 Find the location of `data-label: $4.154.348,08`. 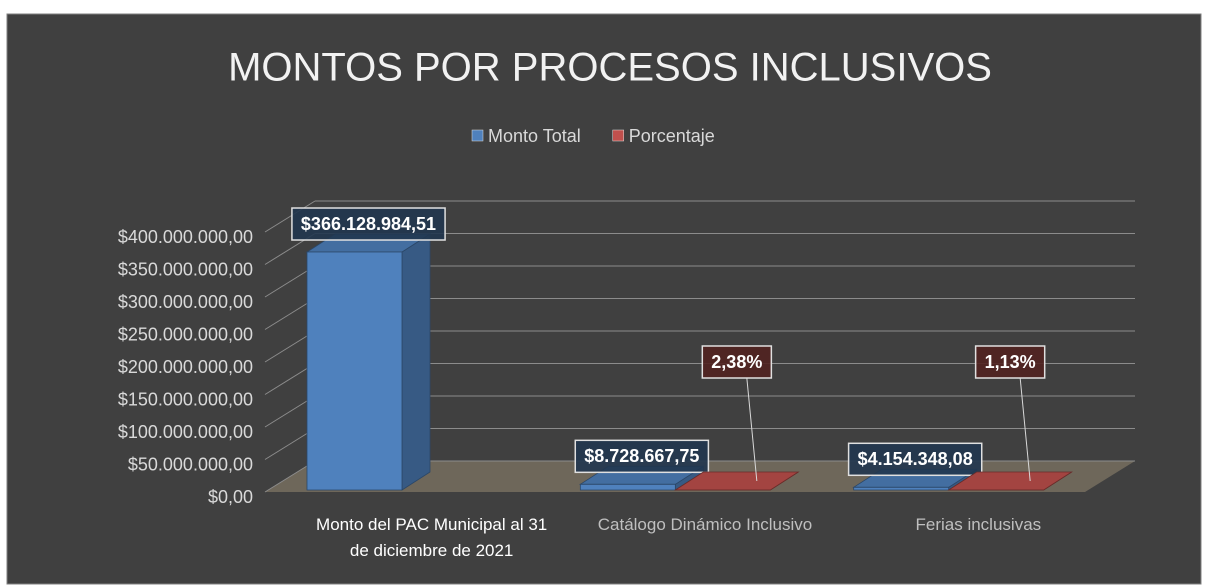

data-label: $4.154.348,08 is located at coordinates (915, 459).